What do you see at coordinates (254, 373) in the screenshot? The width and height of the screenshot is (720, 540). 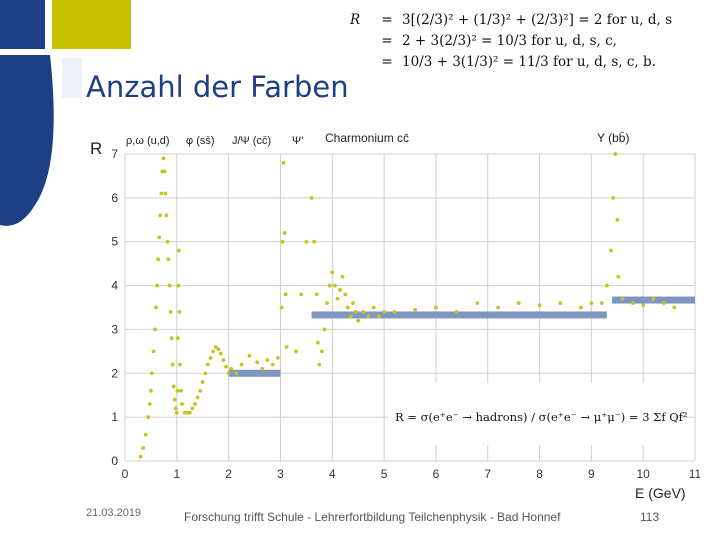 I see `model-level-bar` at bounding box center [254, 373].